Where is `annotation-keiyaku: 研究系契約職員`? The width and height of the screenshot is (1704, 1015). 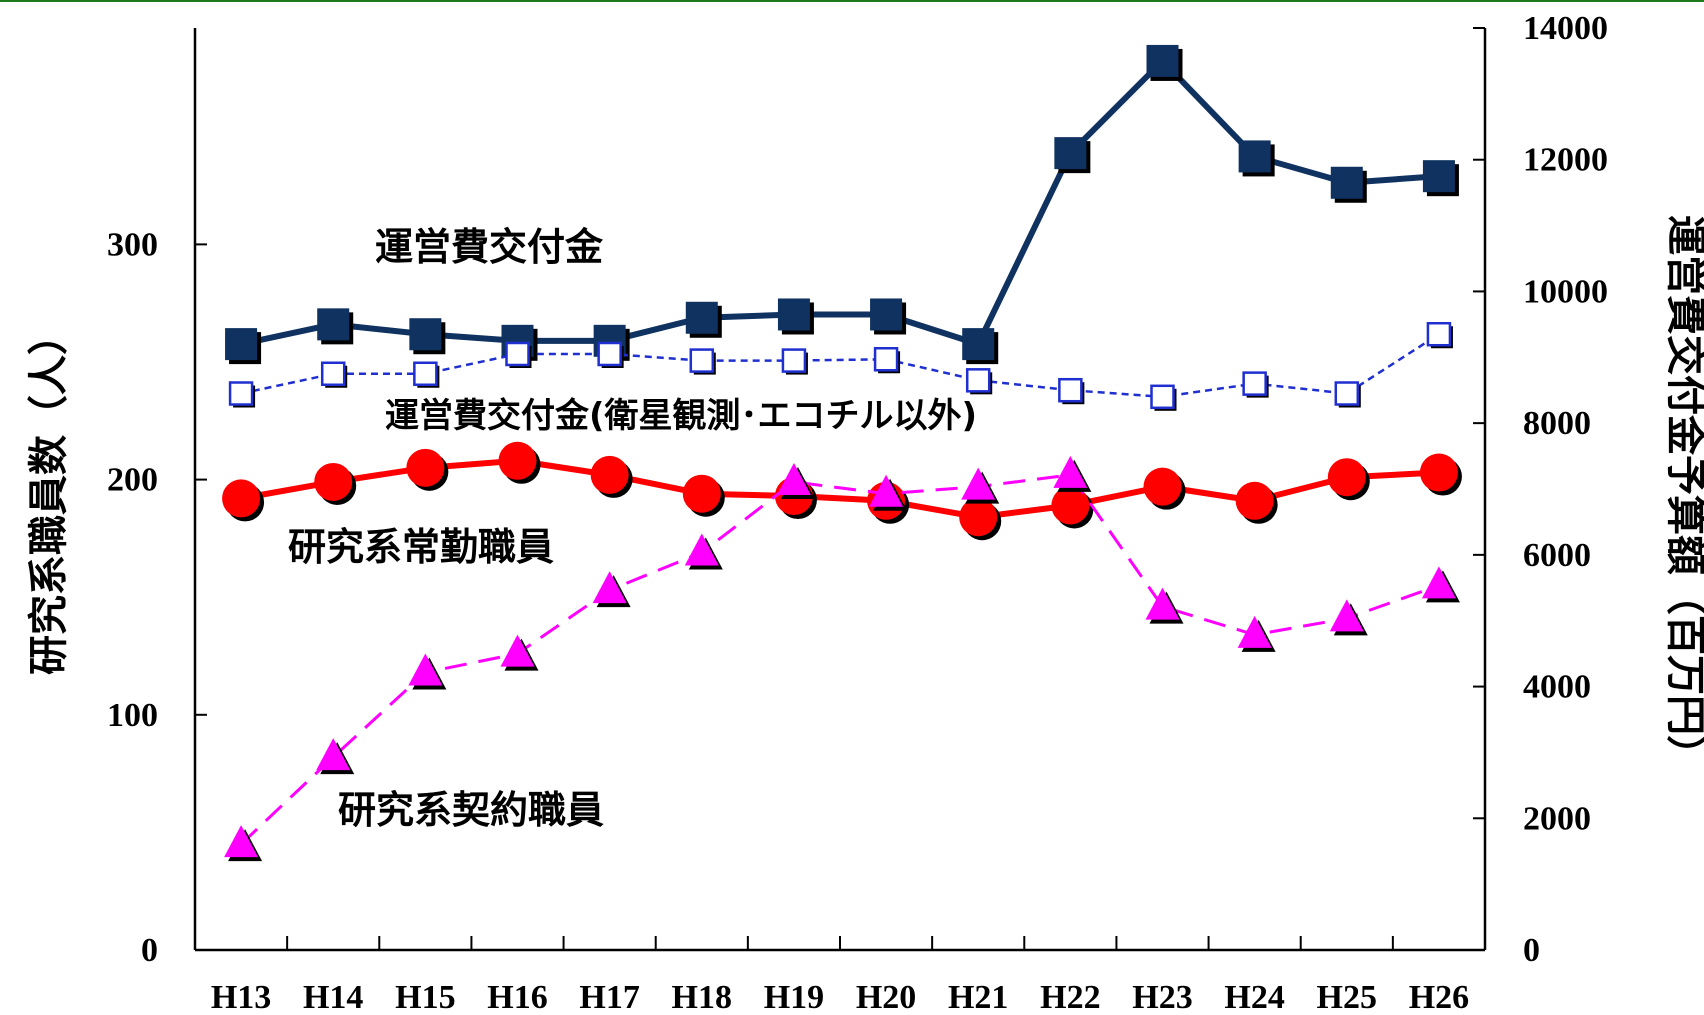 annotation-keiyaku: 研究系契約職員 is located at coordinates (471, 810).